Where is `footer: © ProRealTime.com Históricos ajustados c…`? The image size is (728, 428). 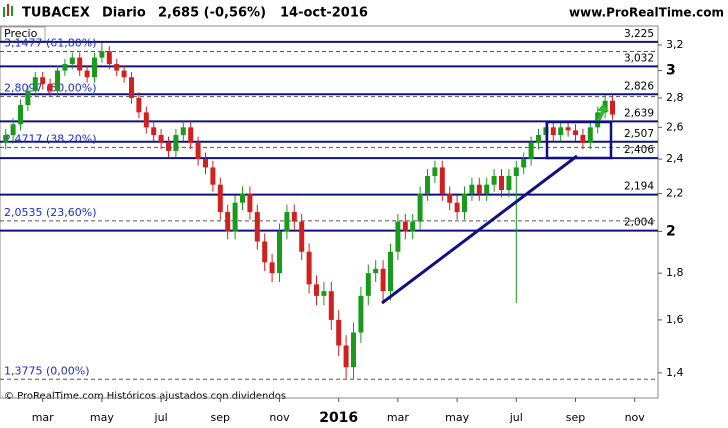 footer: © ProRealTime.com Históricos ajustados c… is located at coordinates (145, 396).